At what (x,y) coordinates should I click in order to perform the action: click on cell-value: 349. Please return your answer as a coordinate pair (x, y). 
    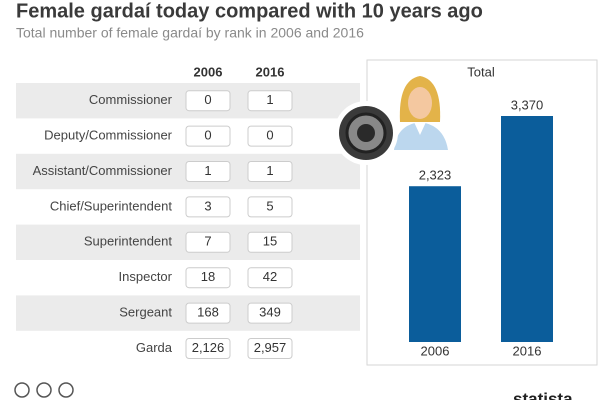
    Looking at the image, I should click on (270, 312).